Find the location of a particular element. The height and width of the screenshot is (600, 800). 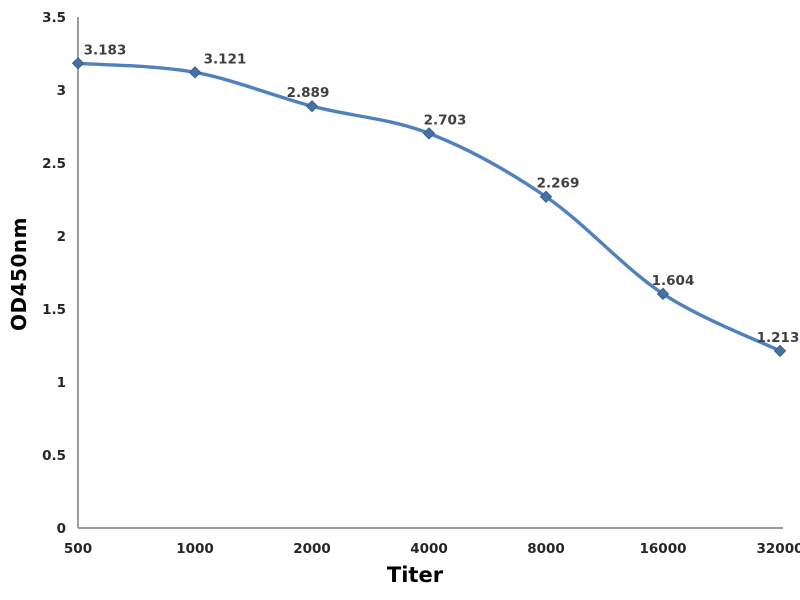

x-tick-label: 500 is located at coordinates (78, 549).